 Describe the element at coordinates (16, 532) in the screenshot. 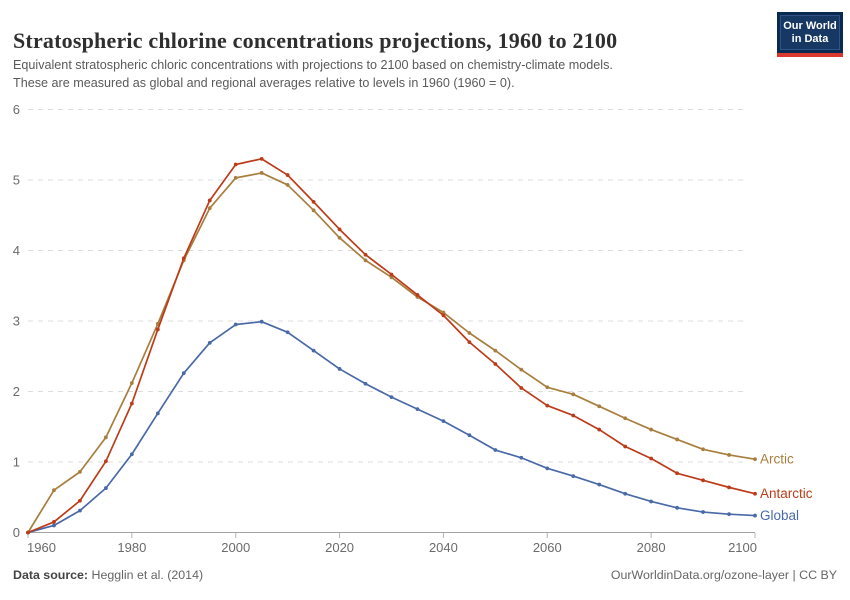

I see `y-tick-label: 0` at that location.